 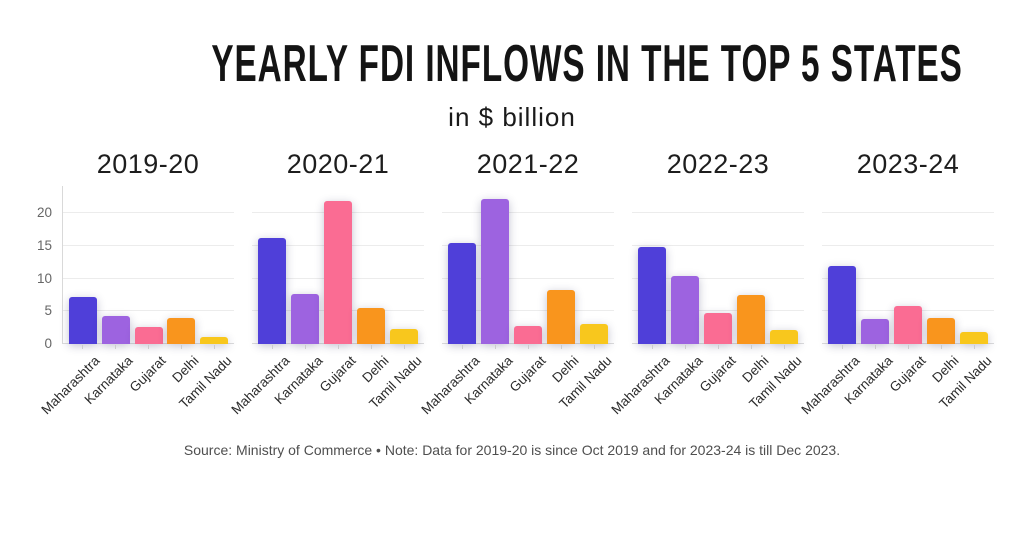 What do you see at coordinates (148, 164) in the screenshot?
I see `panel-title: 2019-20` at bounding box center [148, 164].